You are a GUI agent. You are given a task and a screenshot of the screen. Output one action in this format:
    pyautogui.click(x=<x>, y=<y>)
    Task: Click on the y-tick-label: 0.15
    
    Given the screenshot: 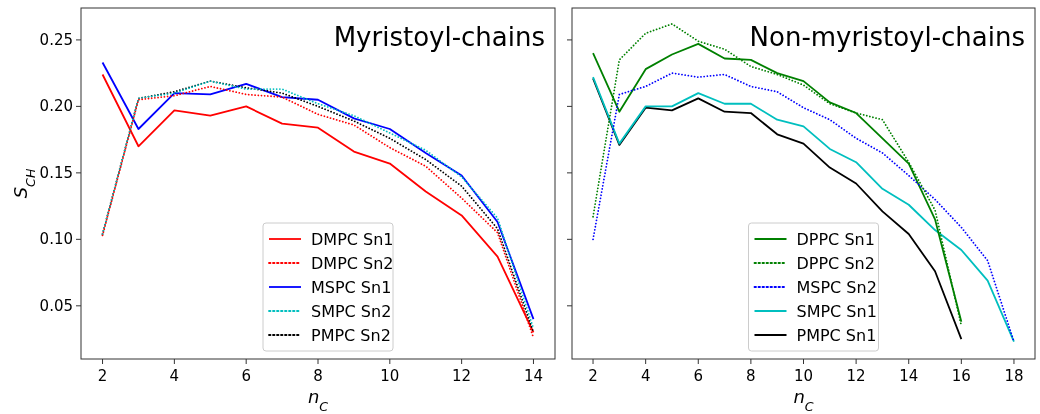 What is the action you would take?
    pyautogui.click(x=56, y=172)
    